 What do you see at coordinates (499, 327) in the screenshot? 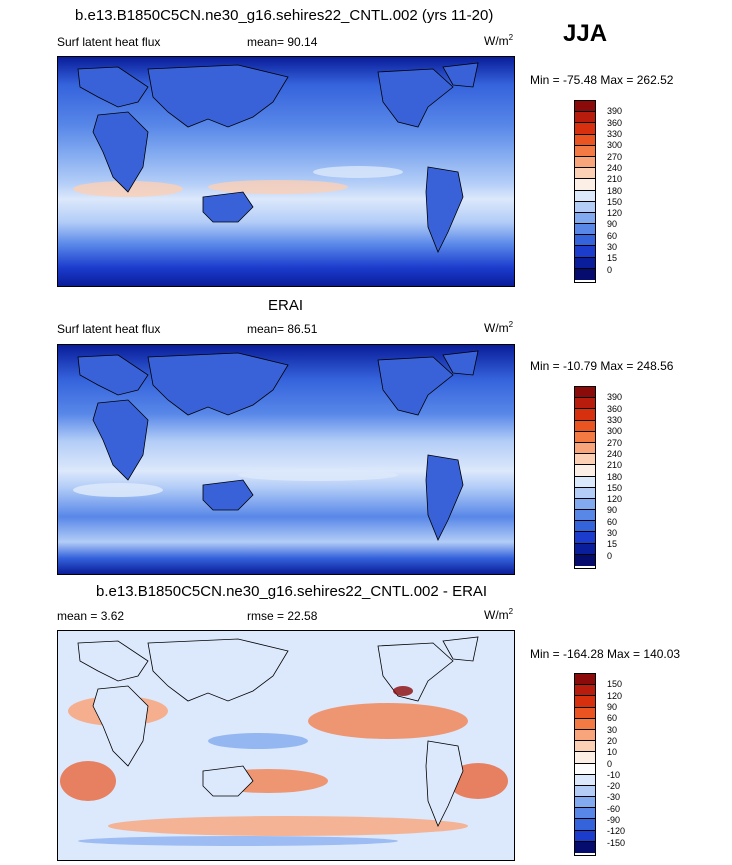
I see `panel2-unit: W/m2` at bounding box center [499, 327].